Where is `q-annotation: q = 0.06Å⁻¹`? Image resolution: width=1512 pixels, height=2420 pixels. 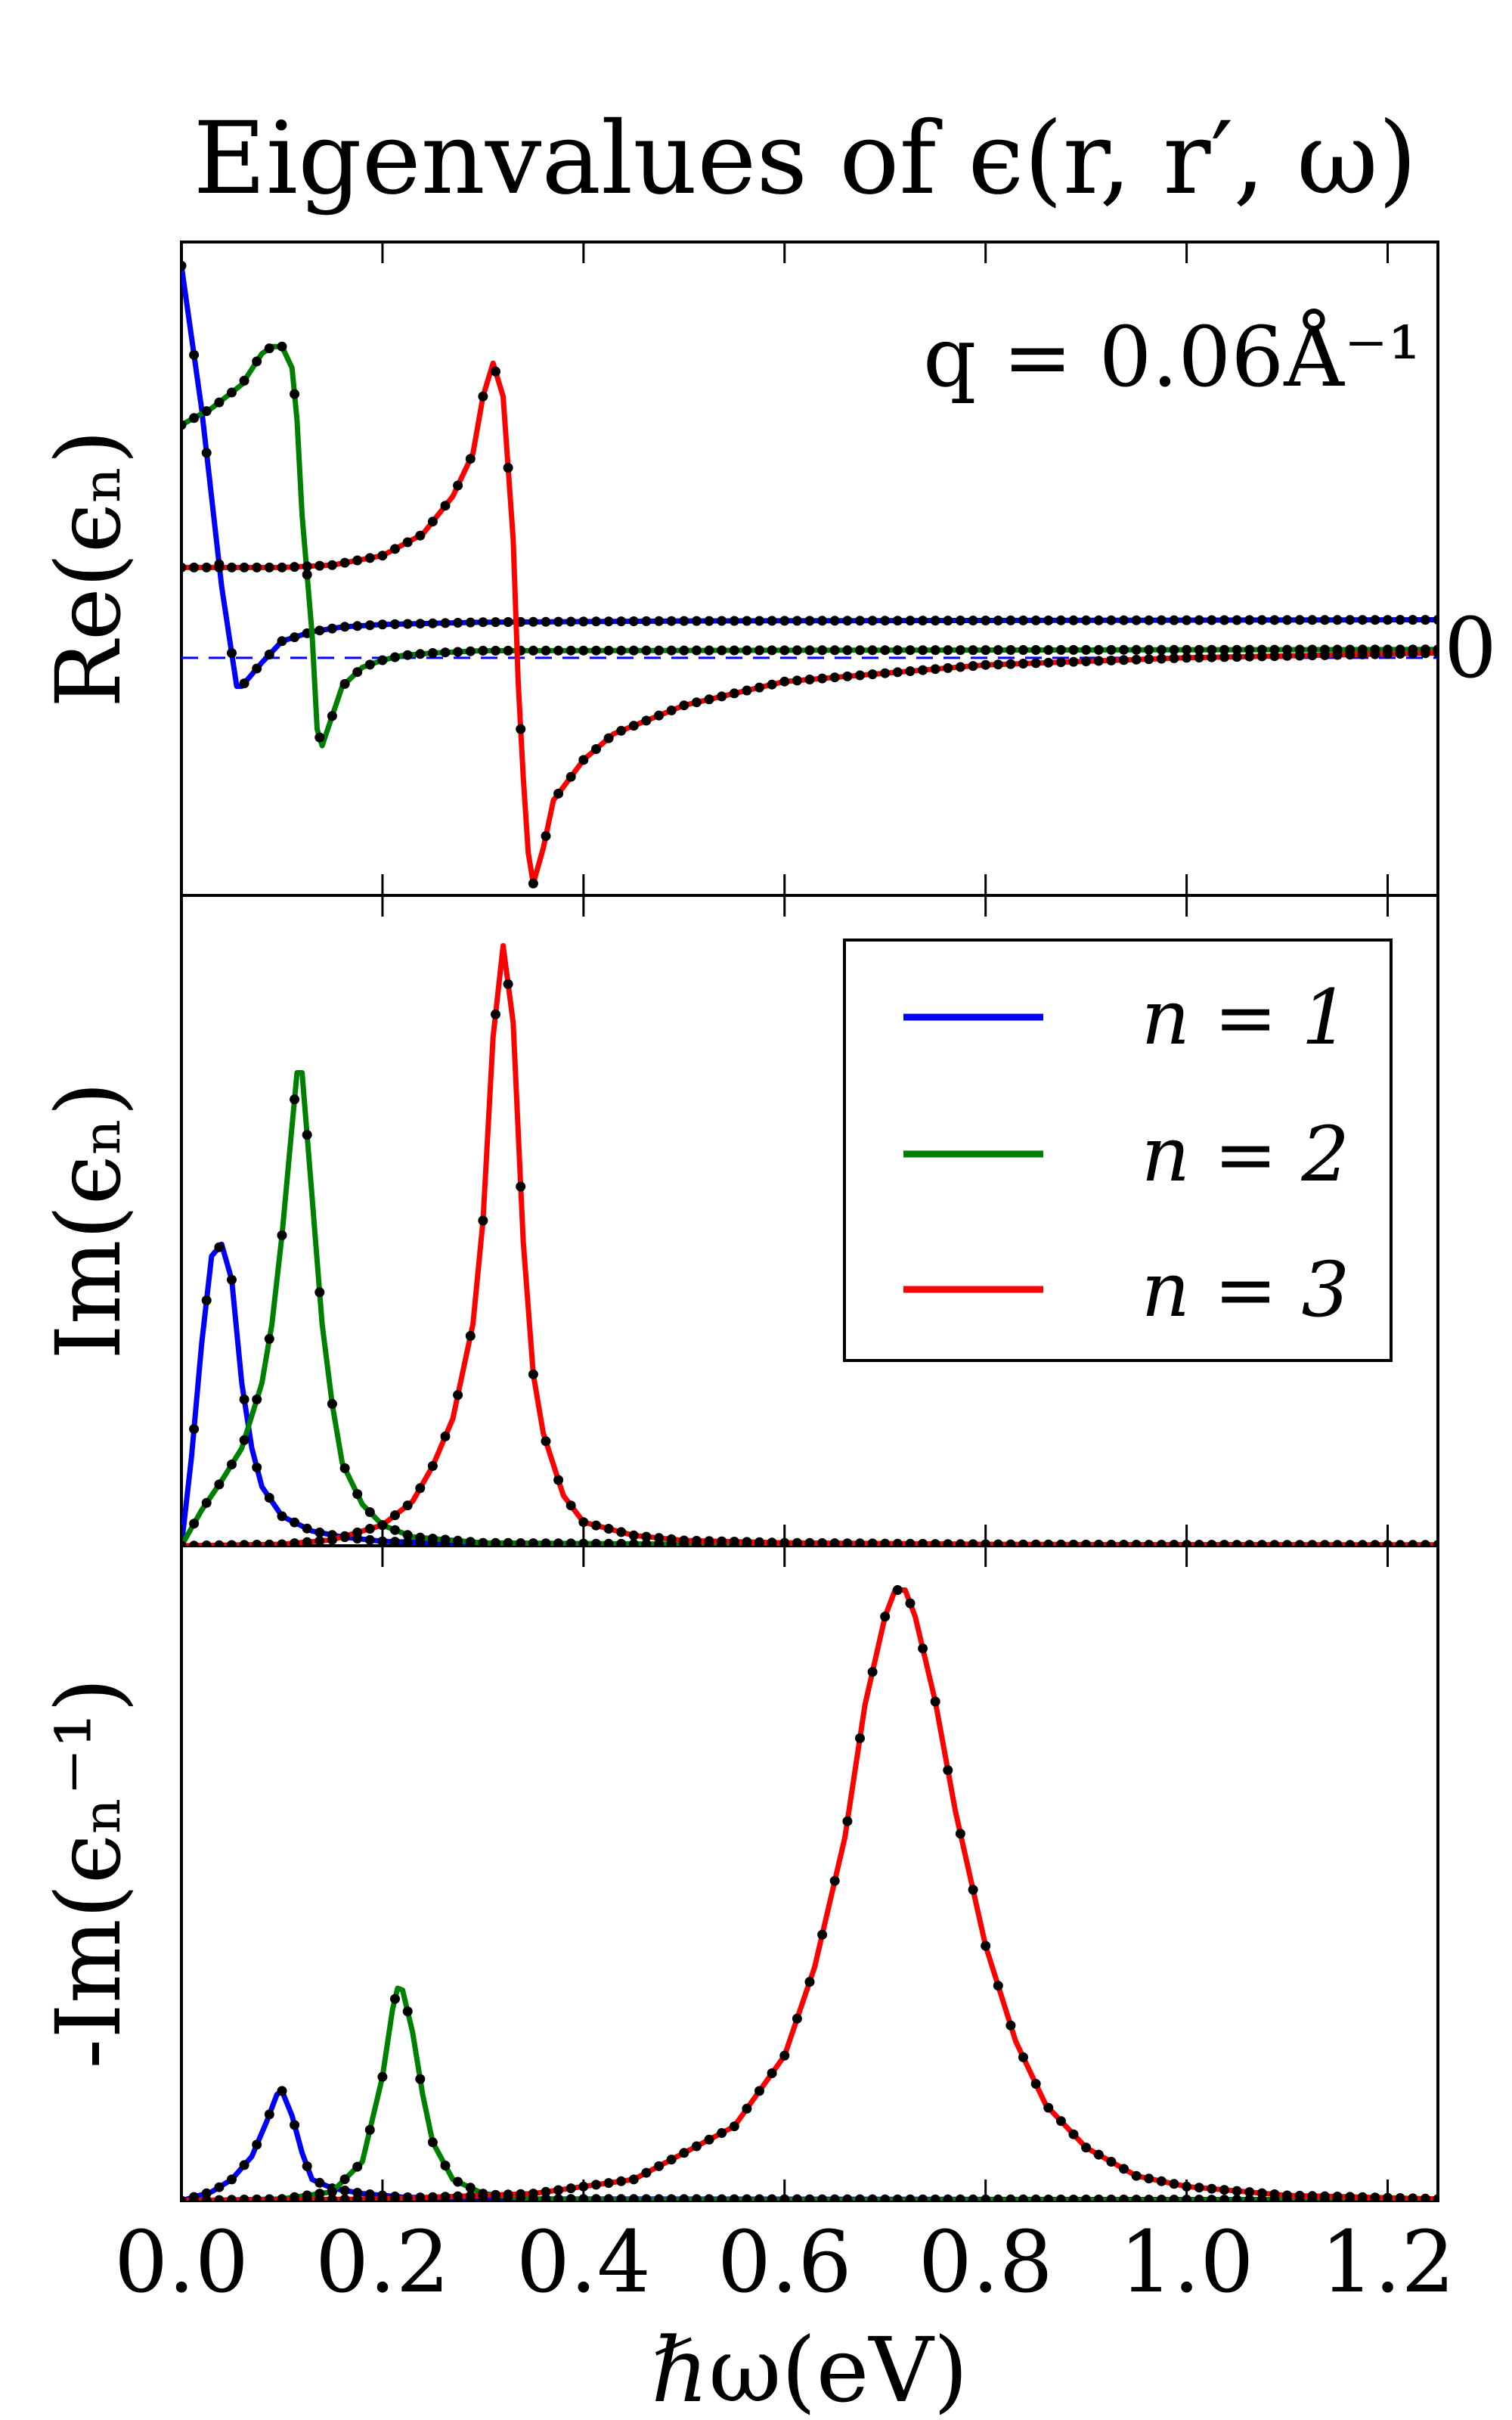 q-annotation: q = 0.06Å⁻¹ is located at coordinates (1172, 356).